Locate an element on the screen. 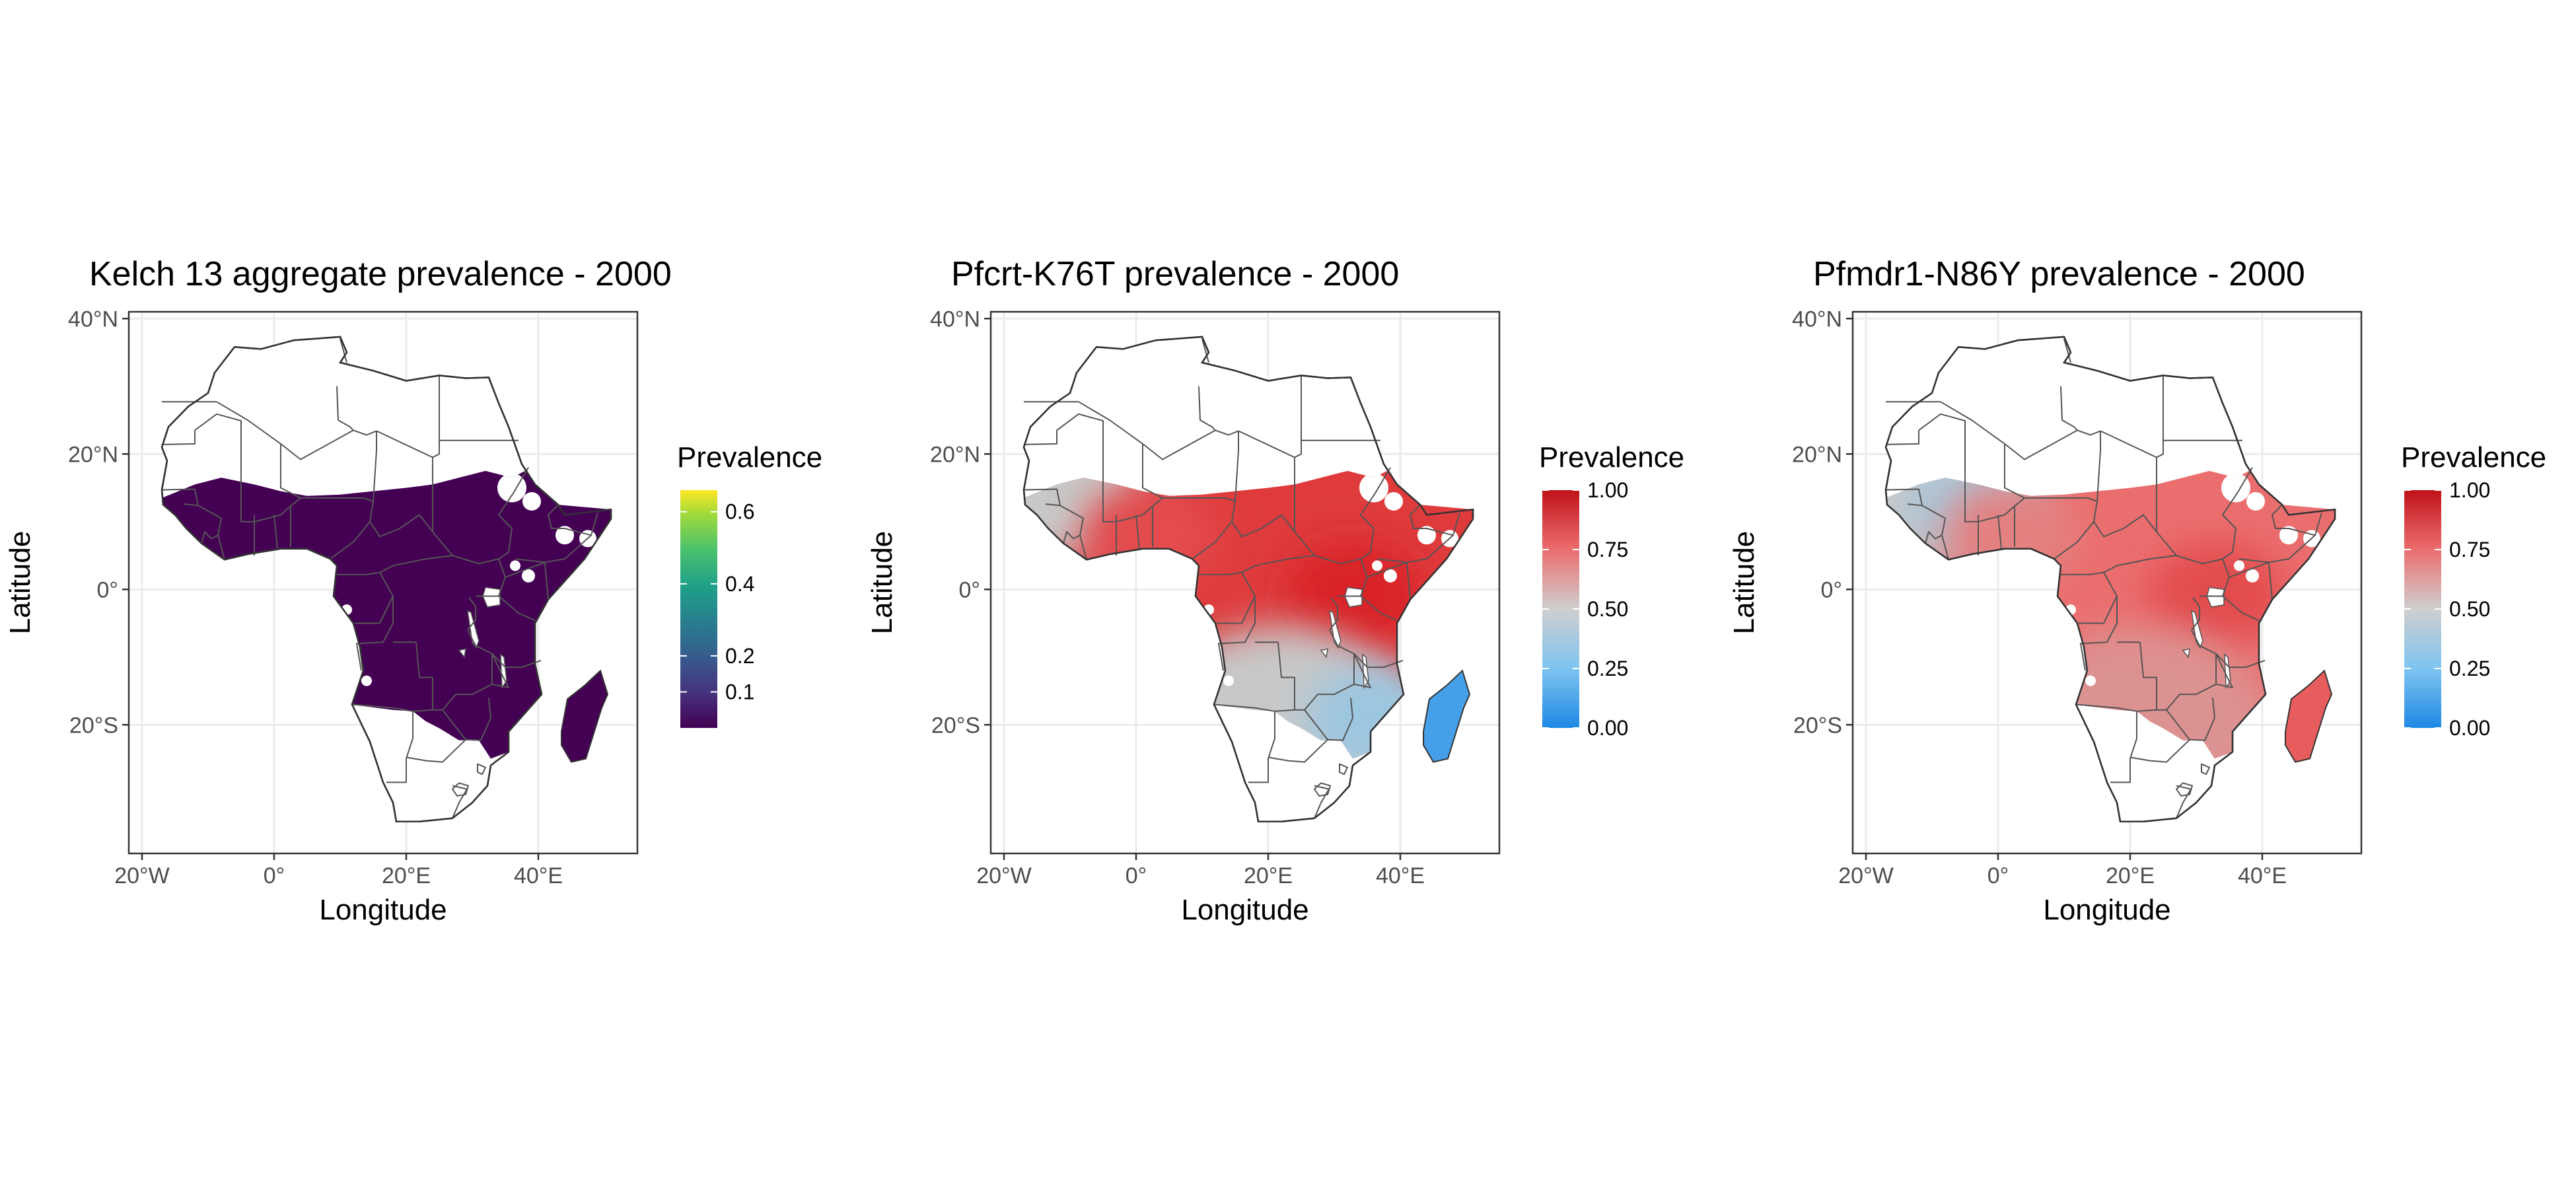 This screenshot has height=1189, width=2576. x-tick-label: 40°E is located at coordinates (1400, 875).